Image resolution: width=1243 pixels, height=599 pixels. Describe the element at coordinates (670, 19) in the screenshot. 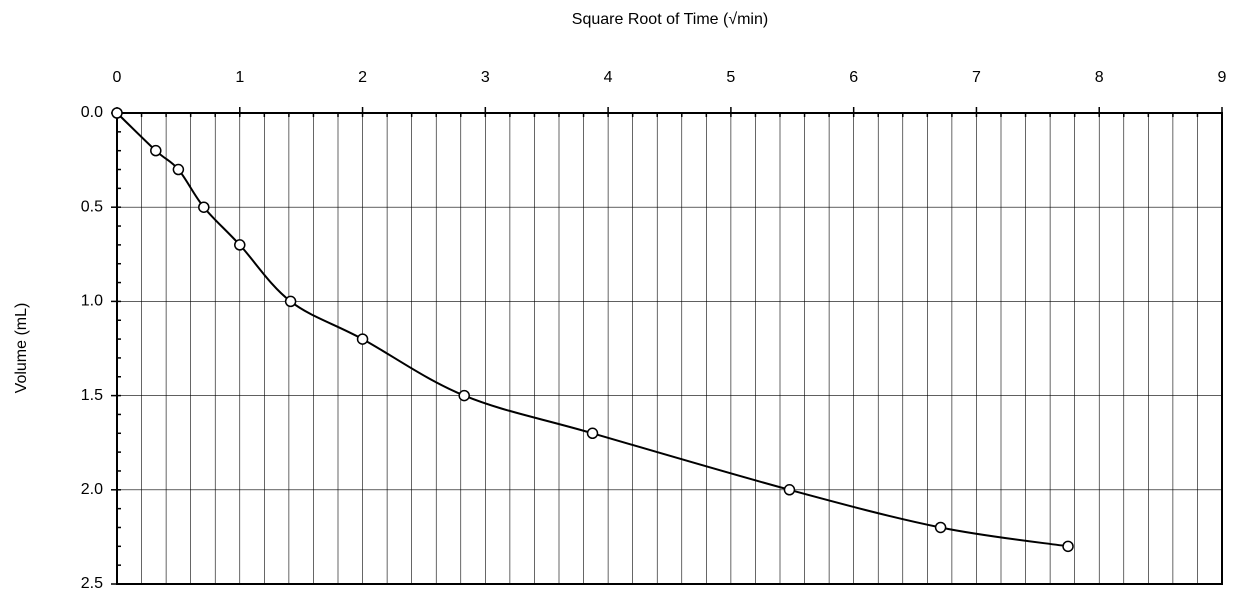

I see `x-axis-title: Square Root of Time (√min)` at that location.